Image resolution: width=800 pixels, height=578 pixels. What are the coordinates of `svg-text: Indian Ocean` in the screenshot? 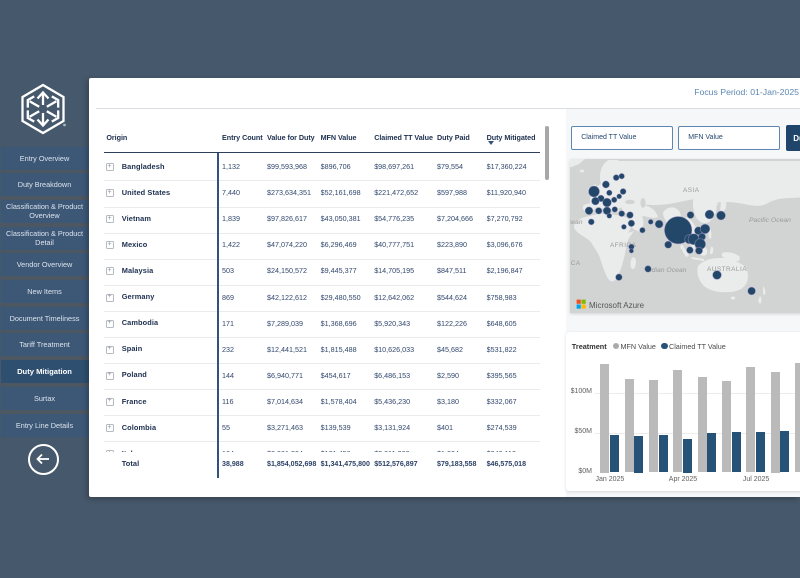 It's located at (666, 270).